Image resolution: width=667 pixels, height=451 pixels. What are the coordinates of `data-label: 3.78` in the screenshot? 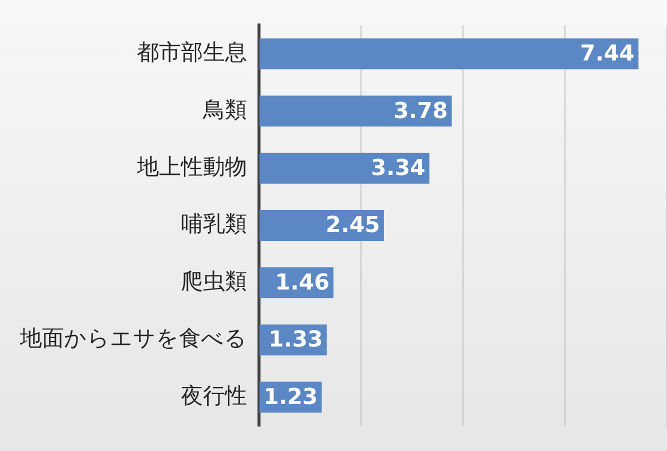 It's located at (421, 111).